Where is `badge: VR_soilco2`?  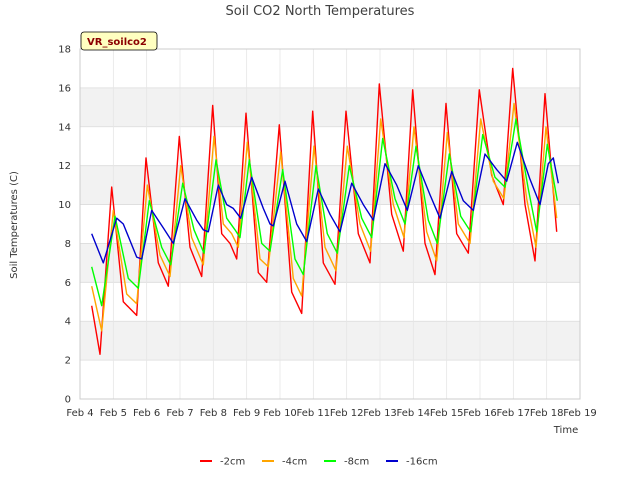 badge: VR_soilco2 is located at coordinates (119, 41).